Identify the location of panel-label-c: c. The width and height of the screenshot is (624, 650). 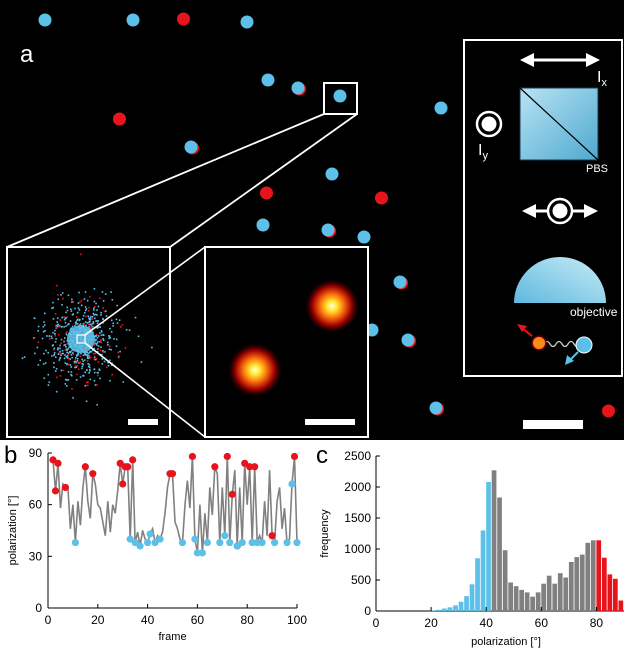
(322, 455).